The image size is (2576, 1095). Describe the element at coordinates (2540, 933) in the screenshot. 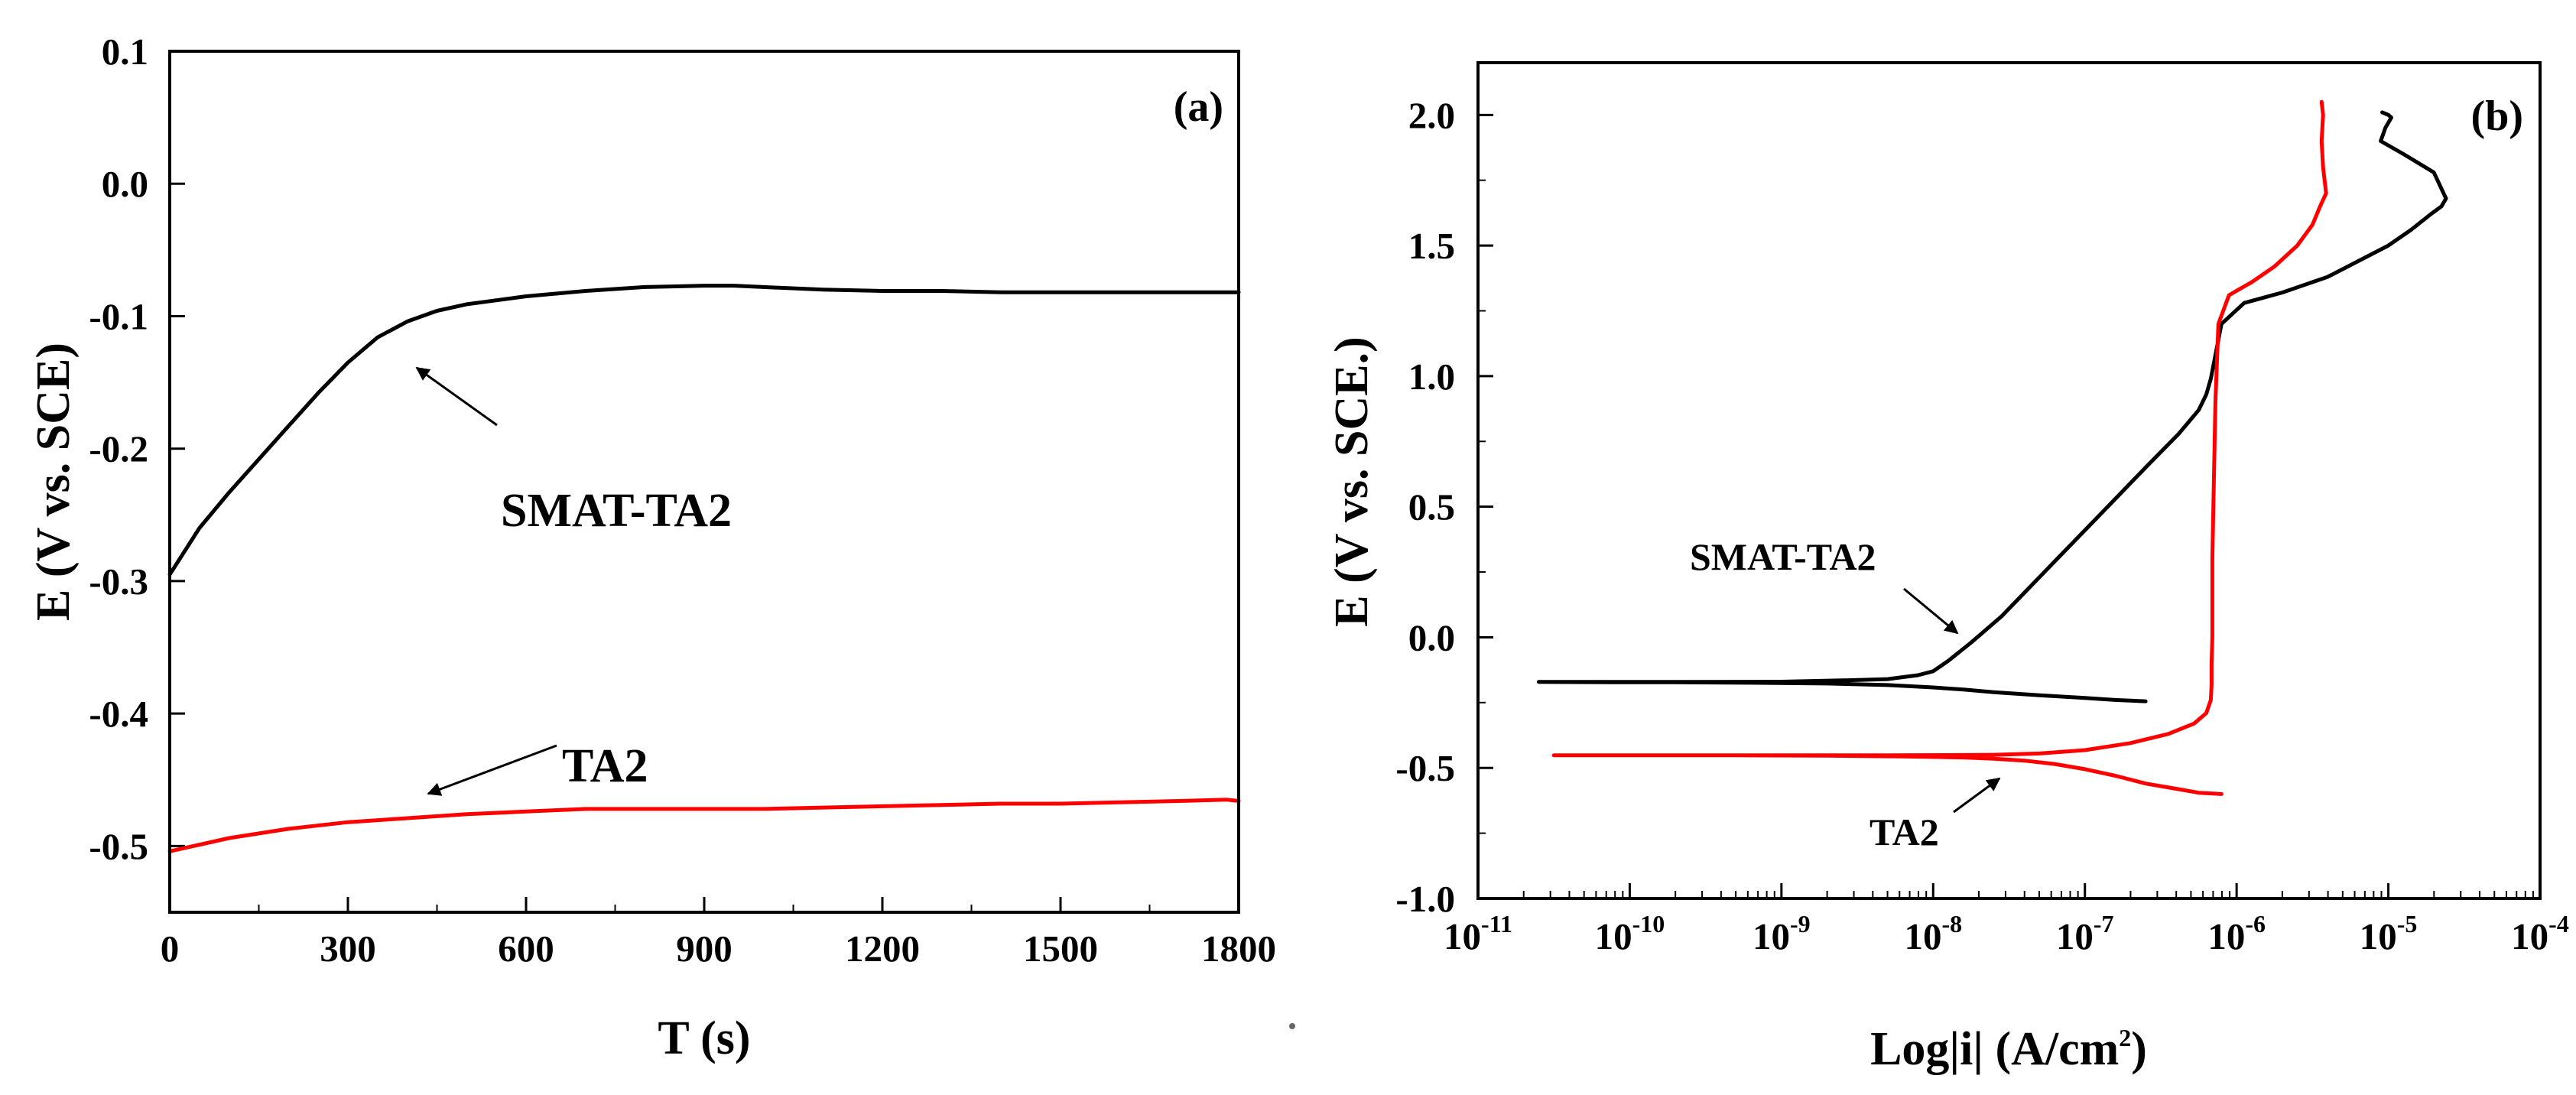

I see `chart-b-x-tick-label: 10⁻⁴` at that location.